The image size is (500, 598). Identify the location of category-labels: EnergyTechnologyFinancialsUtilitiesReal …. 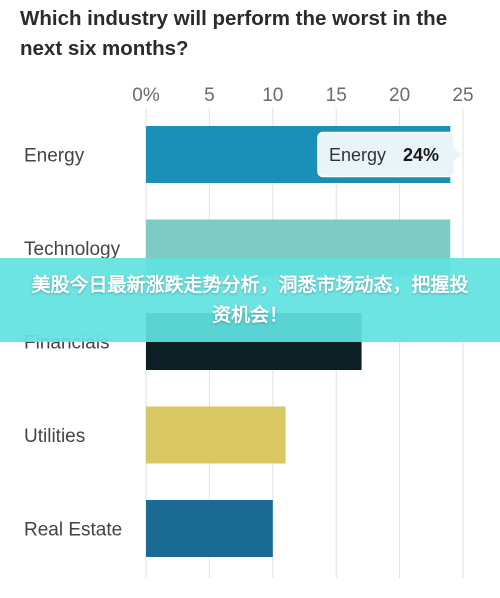
(73, 343).